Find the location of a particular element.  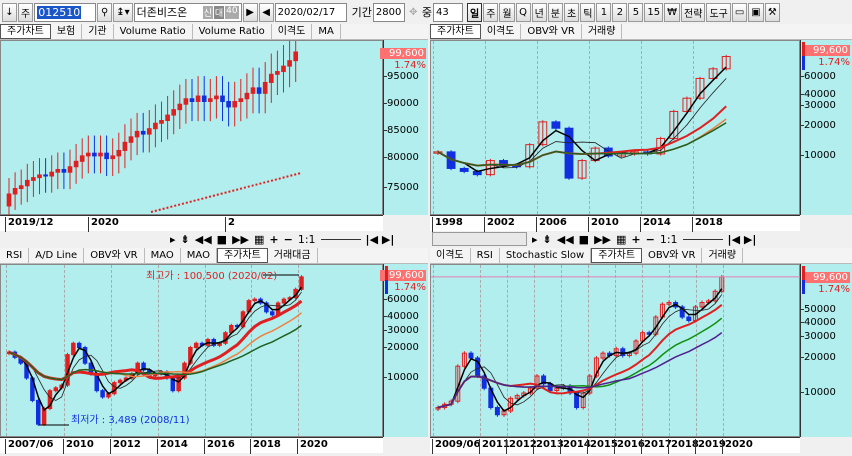

type-button: 주 is located at coordinates (26, 12).